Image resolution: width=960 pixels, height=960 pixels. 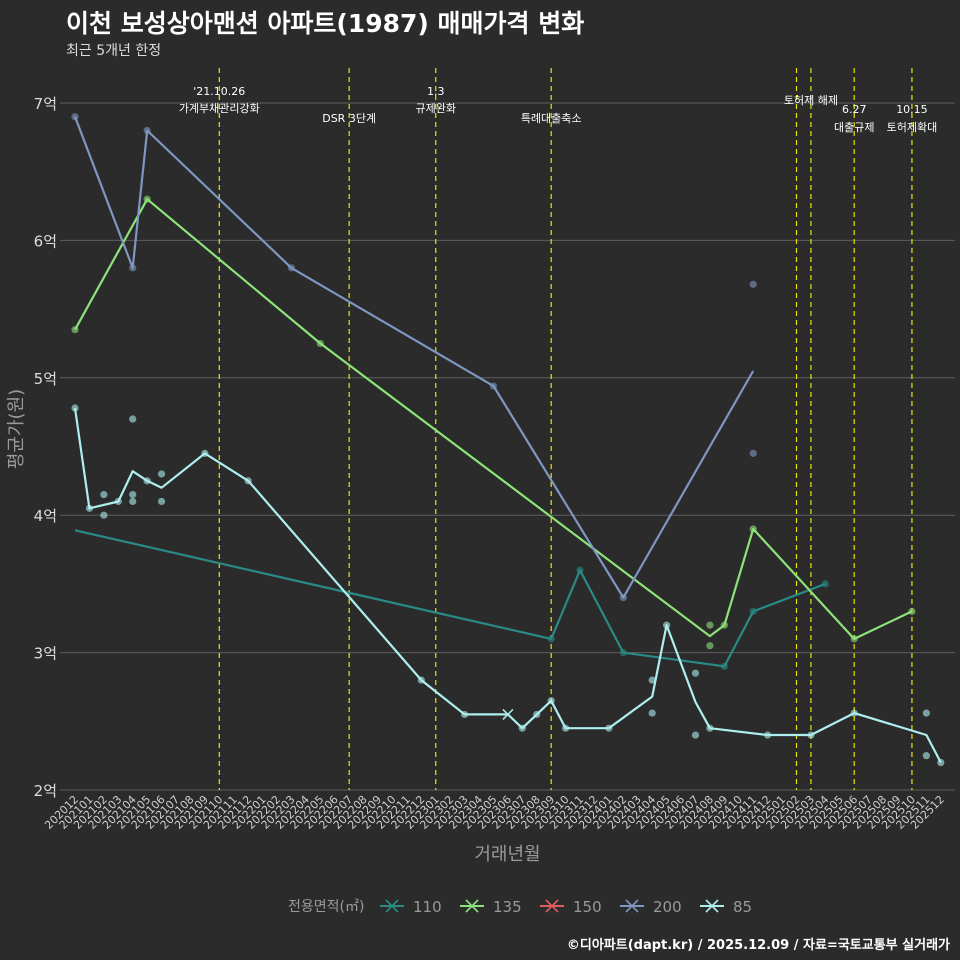 I want to click on event-label: 특례대출축소, so click(x=551, y=118).